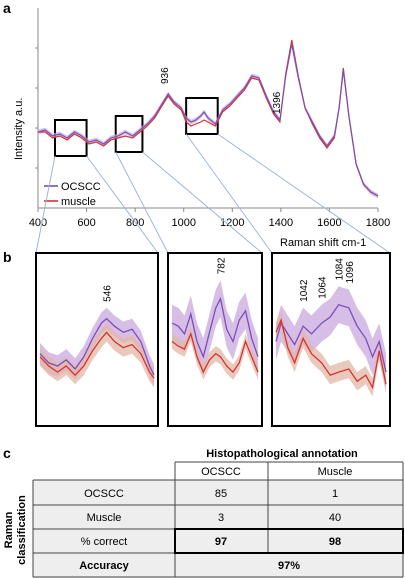 The image size is (405, 578). Describe the element at coordinates (323, 243) in the screenshot. I see `x-axis-label: Raman shift cm-1` at that location.